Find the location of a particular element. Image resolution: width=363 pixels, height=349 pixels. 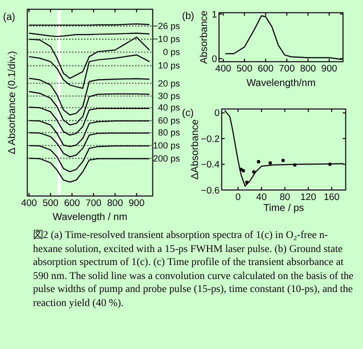

ref-line-label: 30 ps is located at coordinates (169, 96).